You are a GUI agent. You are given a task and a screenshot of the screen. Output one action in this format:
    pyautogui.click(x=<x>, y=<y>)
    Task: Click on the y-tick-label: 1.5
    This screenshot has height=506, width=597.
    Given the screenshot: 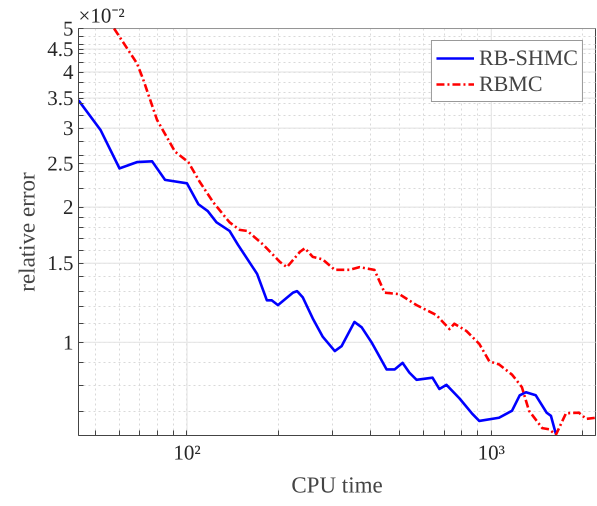 What is the action you would take?
    pyautogui.click(x=60, y=263)
    